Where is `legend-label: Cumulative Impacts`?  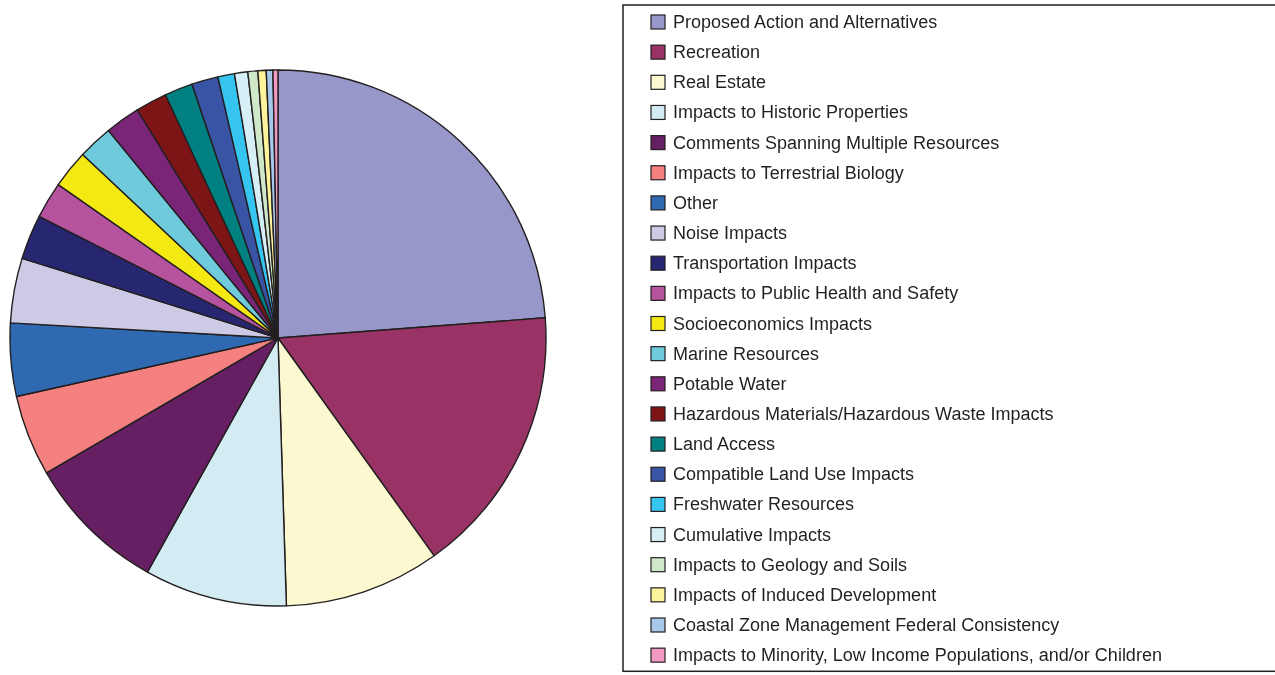 legend-label: Cumulative Impacts is located at coordinates (752, 534).